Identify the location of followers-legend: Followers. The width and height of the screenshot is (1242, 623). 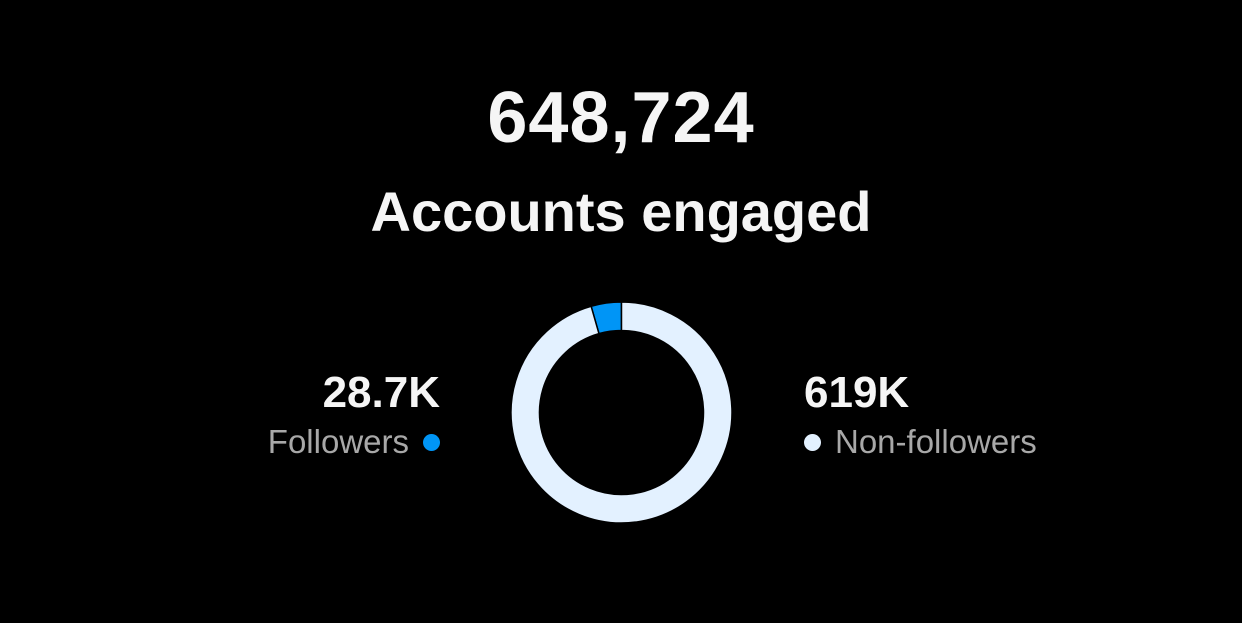
(354, 442).